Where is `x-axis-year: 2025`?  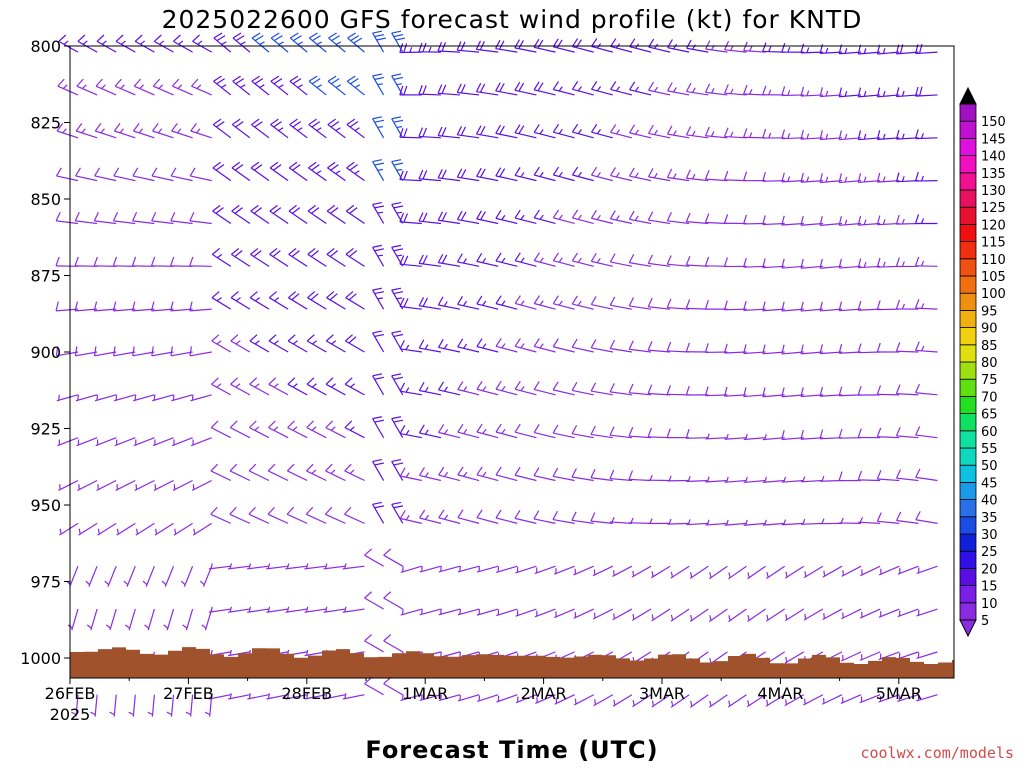 x-axis-year: 2025 is located at coordinates (70, 714).